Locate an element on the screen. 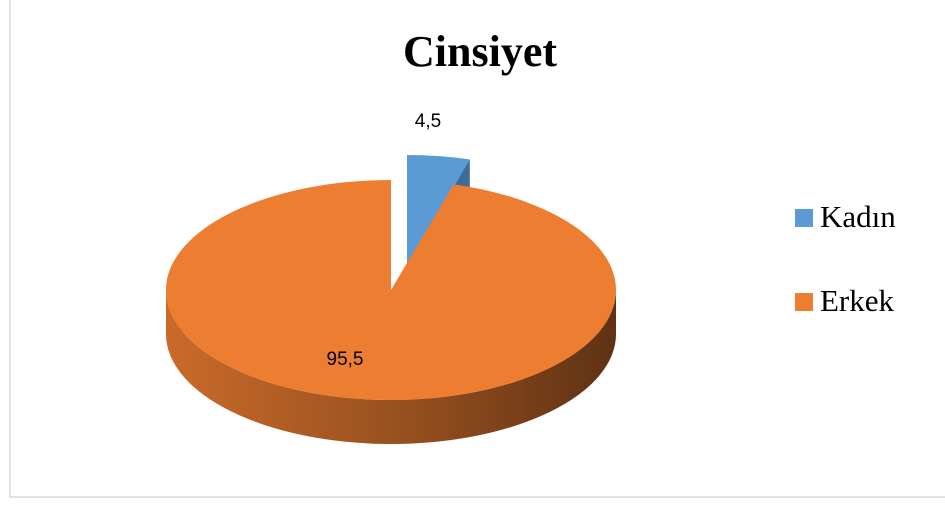 This screenshot has width=945, height=510. data-label: 95,5 is located at coordinates (345, 359).